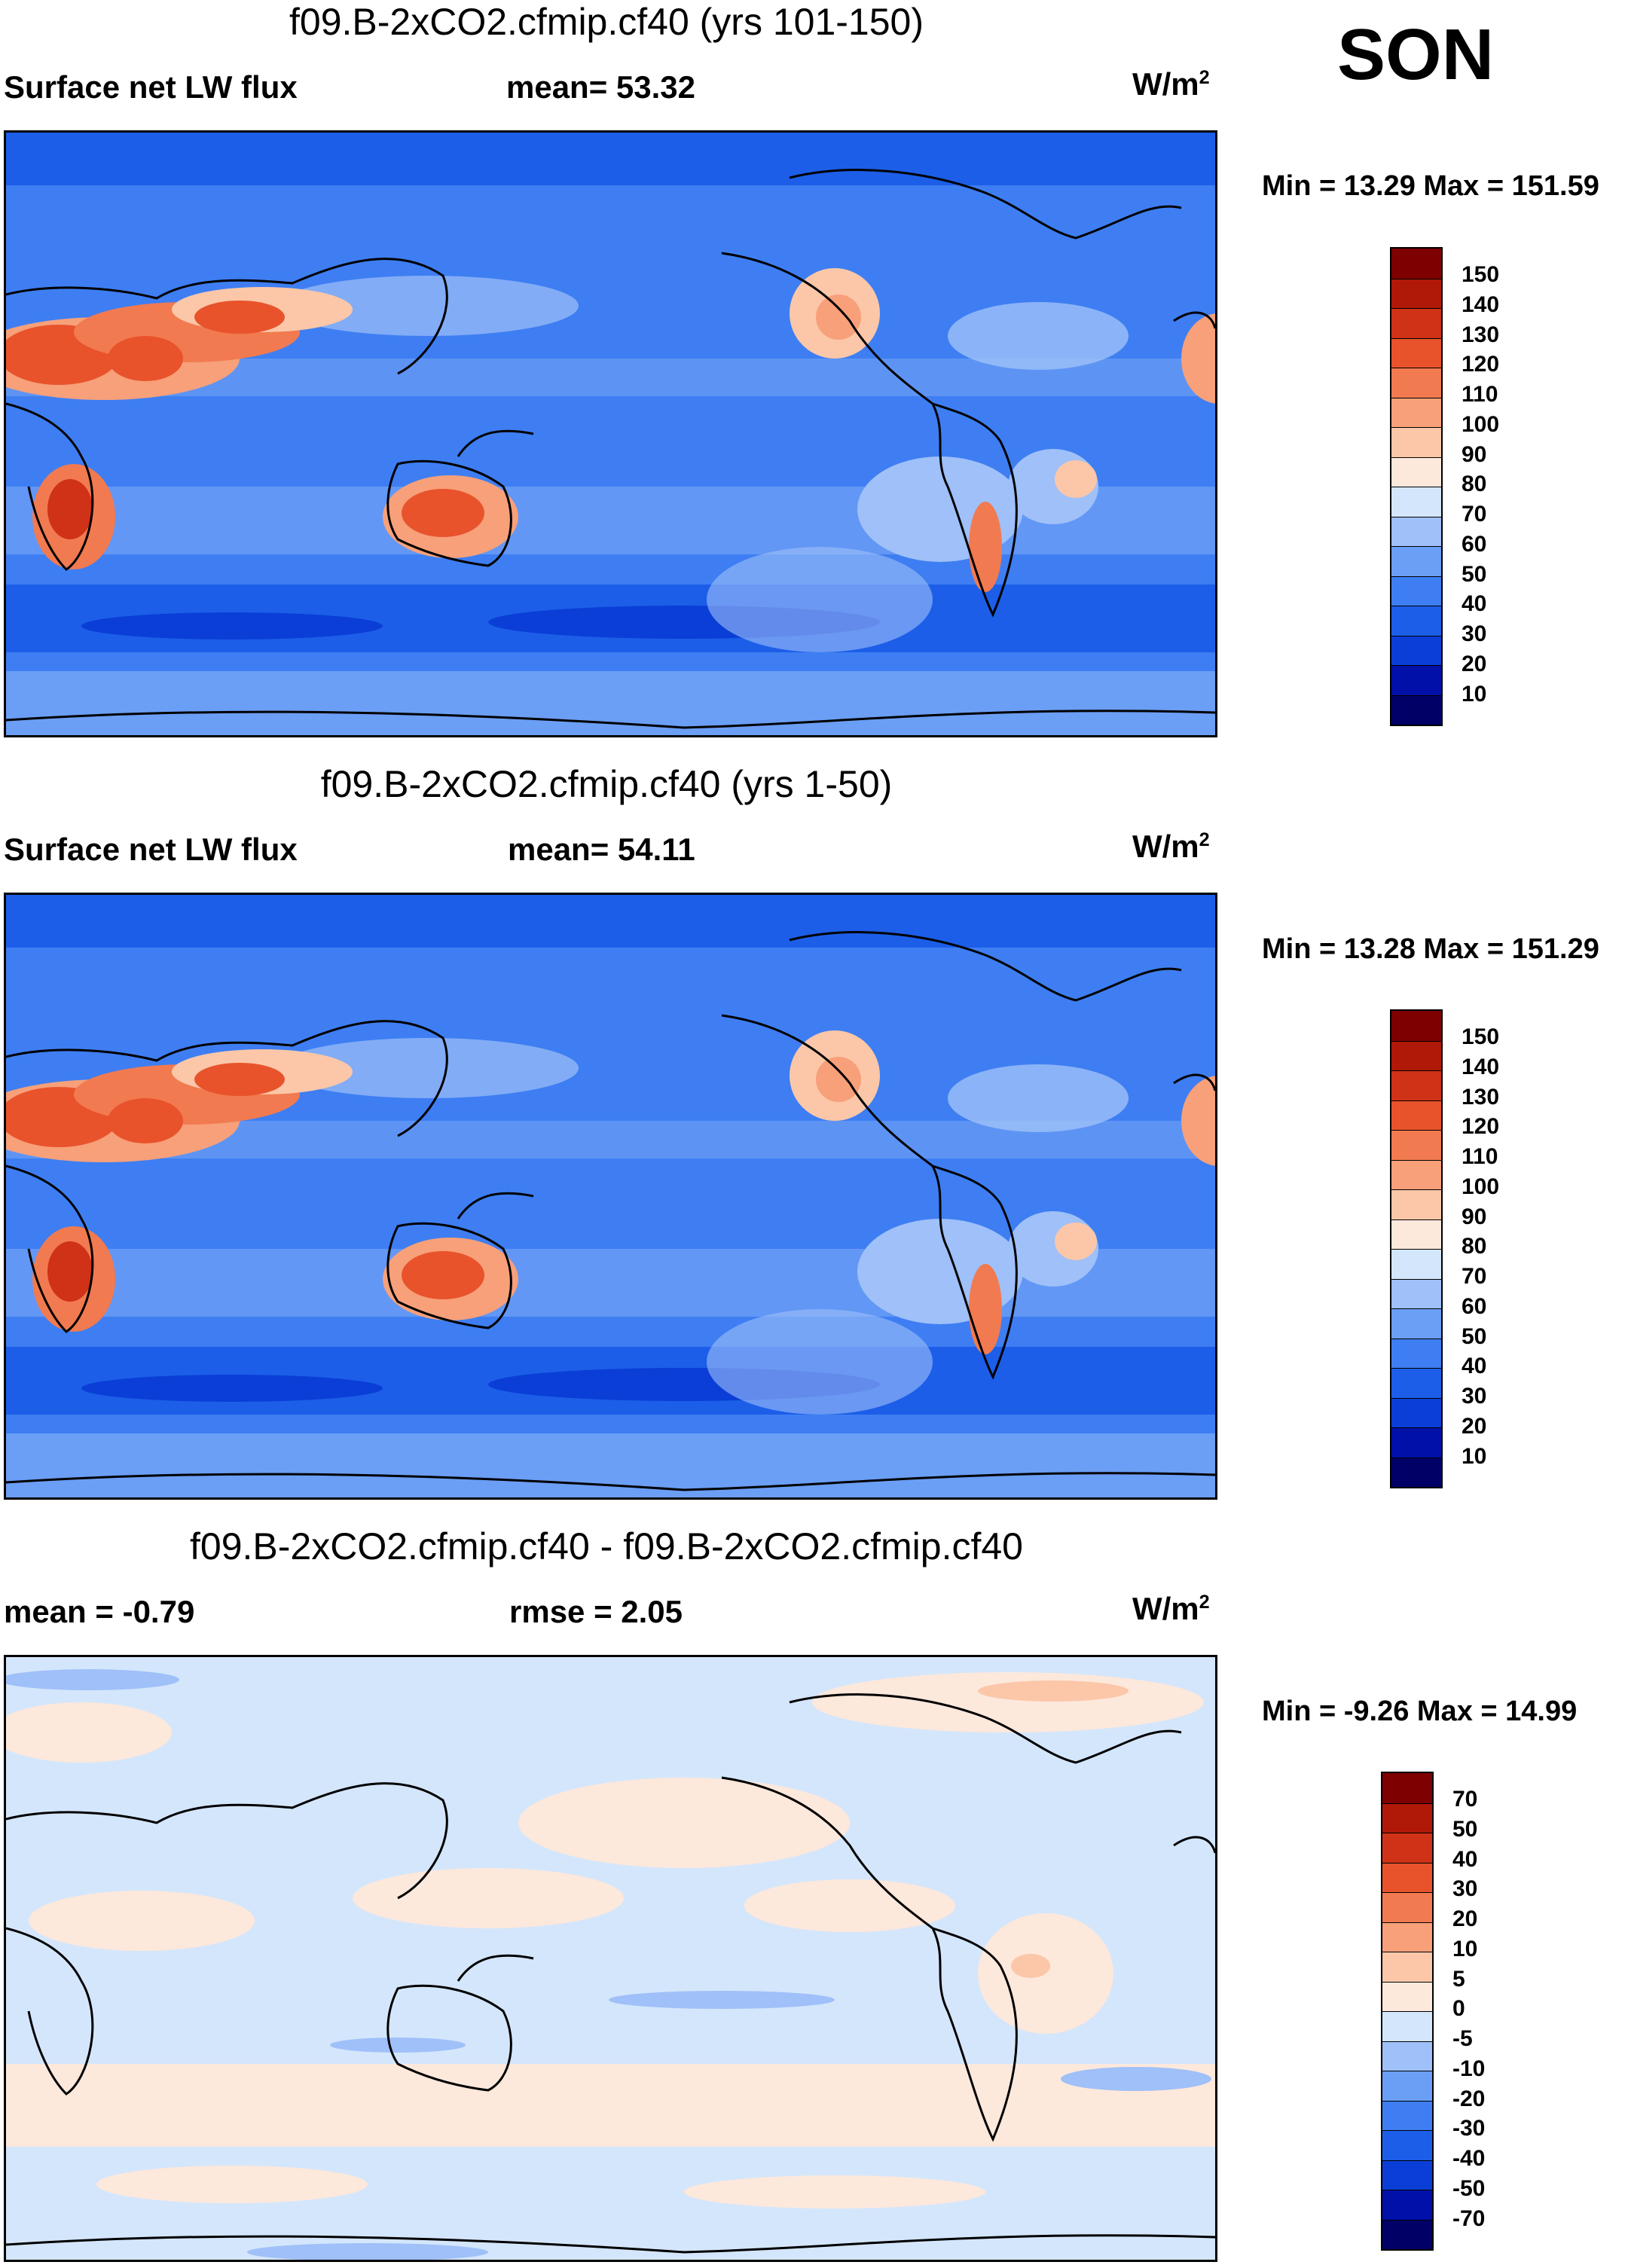  What do you see at coordinates (1407, 2012) in the screenshot?
I see `panel-3-colorbar` at bounding box center [1407, 2012].